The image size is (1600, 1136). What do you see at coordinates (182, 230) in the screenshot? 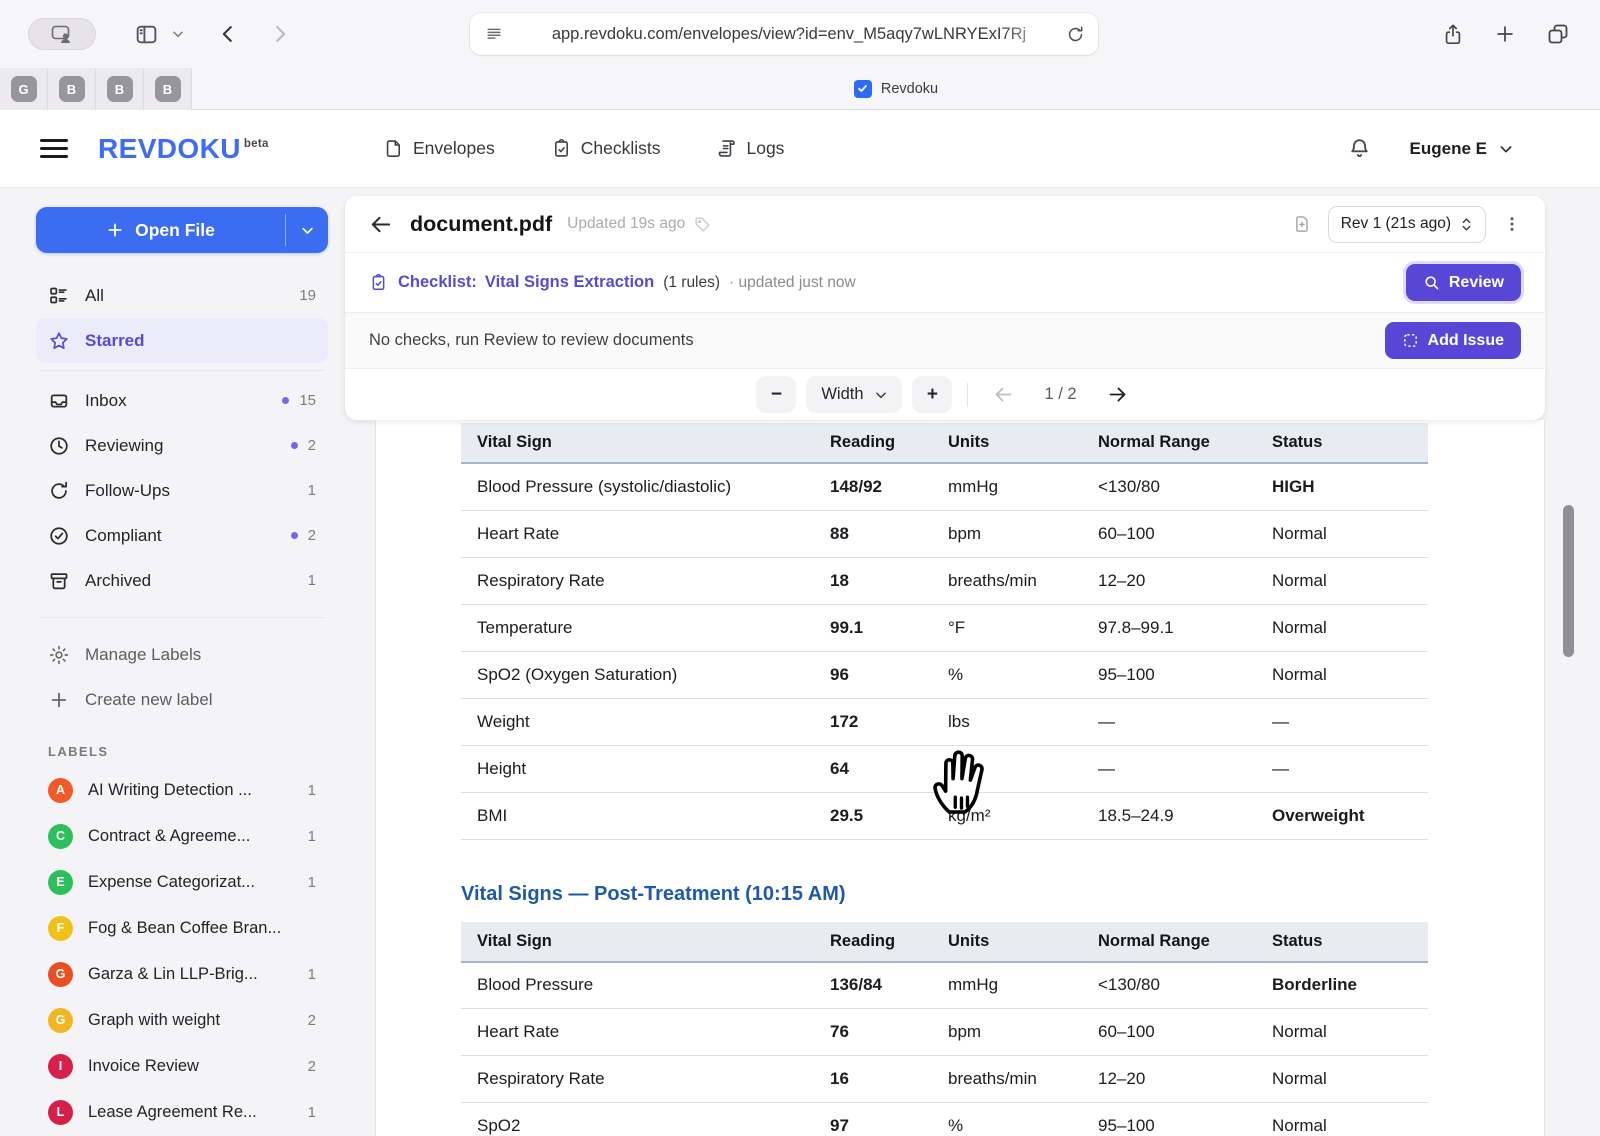
I see `open-file-button: Open File` at bounding box center [182, 230].